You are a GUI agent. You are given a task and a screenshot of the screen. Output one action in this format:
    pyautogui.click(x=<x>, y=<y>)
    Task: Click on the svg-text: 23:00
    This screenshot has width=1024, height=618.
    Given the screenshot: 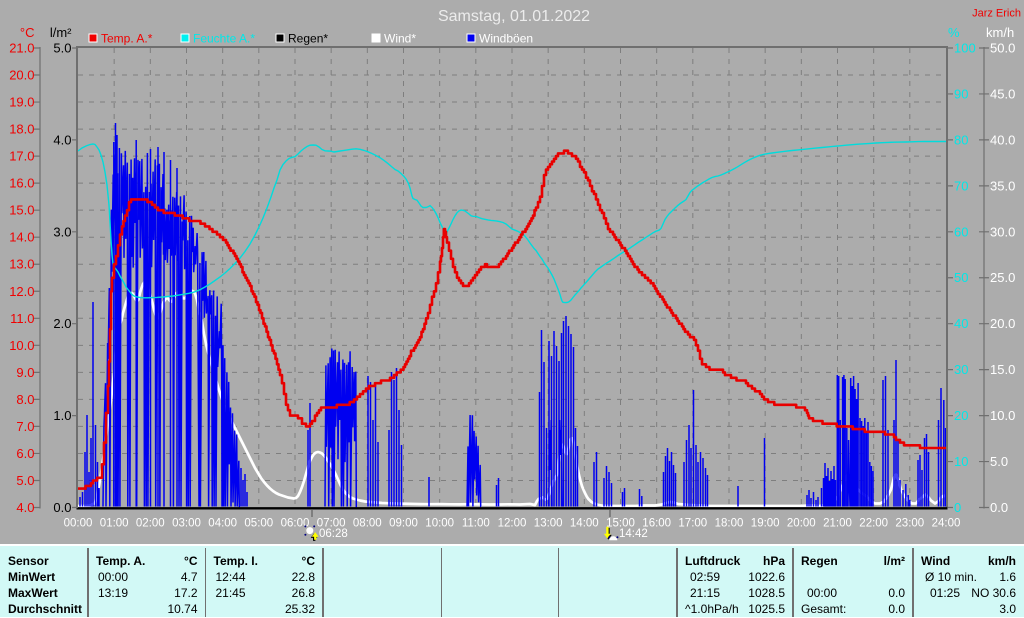 What is the action you would take?
    pyautogui.click(x=909, y=524)
    